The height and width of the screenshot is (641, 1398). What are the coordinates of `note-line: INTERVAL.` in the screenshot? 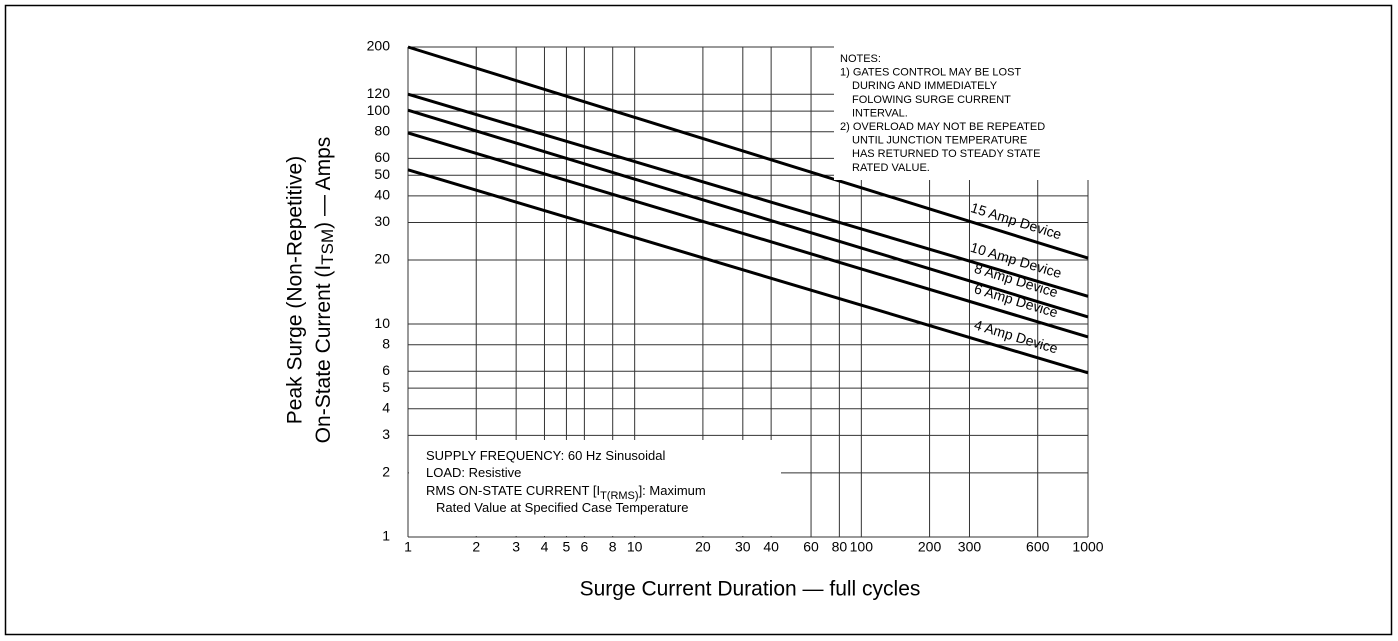 It's located at (880, 113).